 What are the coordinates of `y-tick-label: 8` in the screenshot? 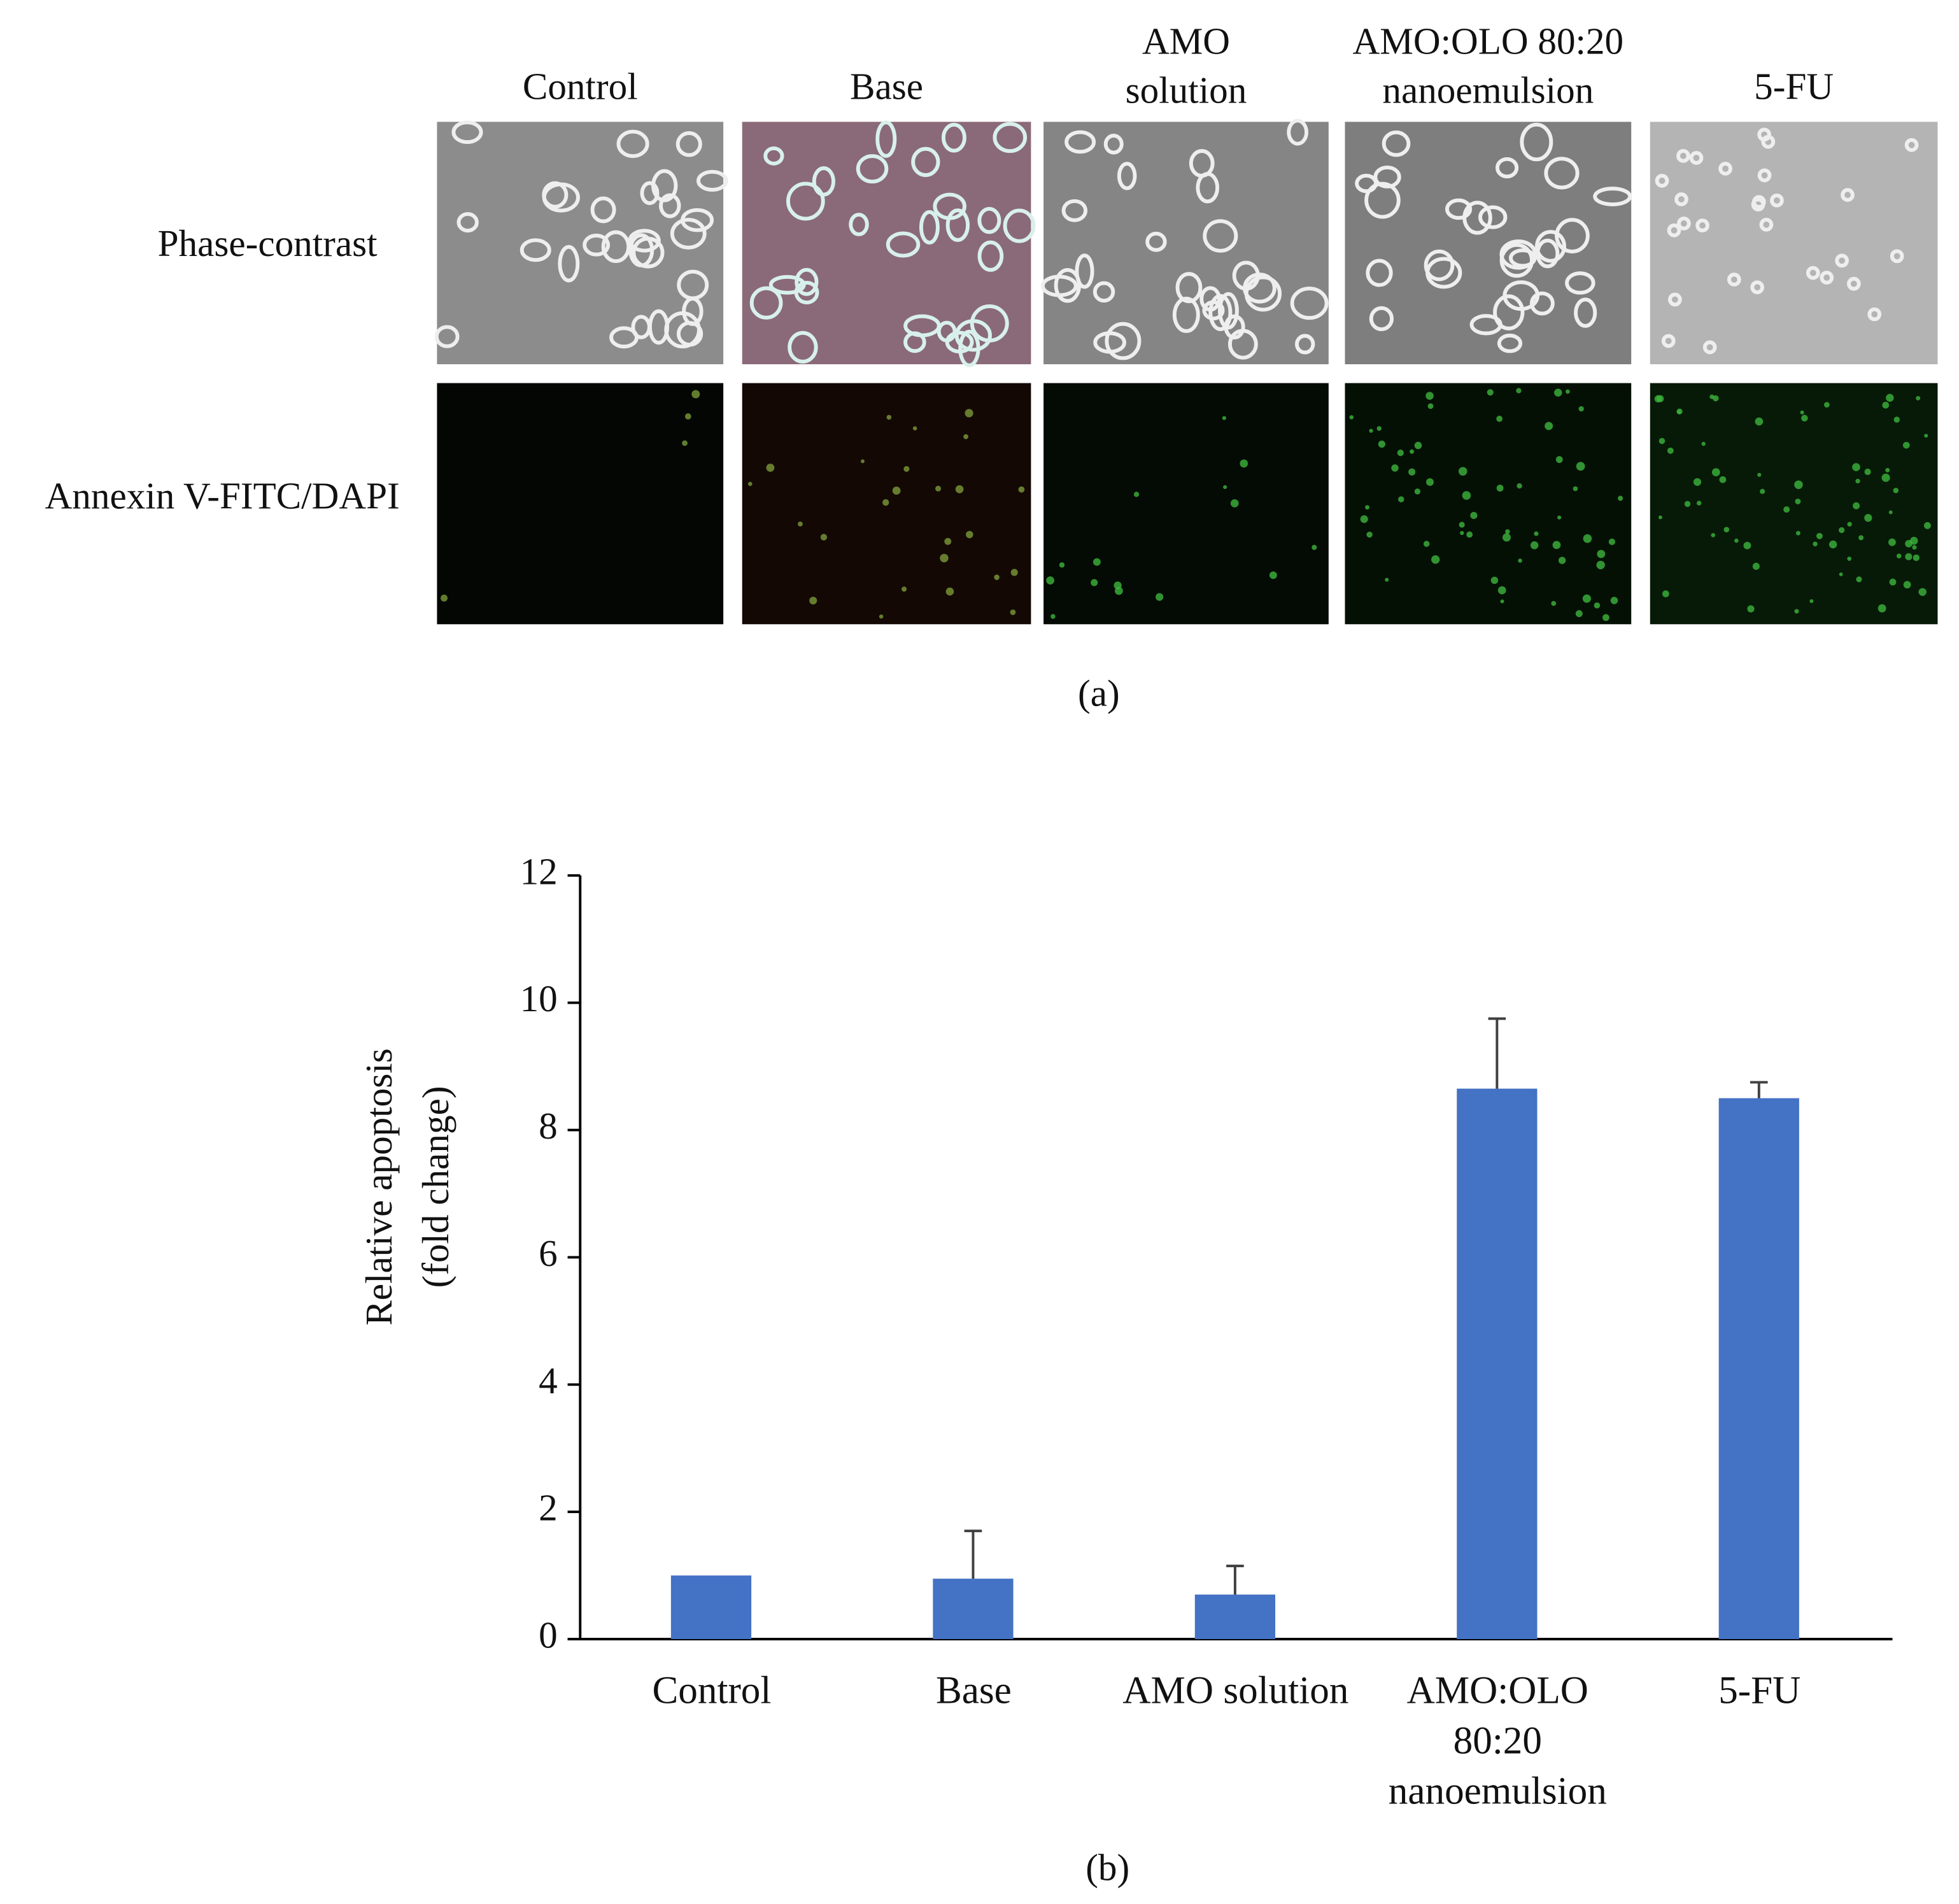 It's located at (548, 1126).